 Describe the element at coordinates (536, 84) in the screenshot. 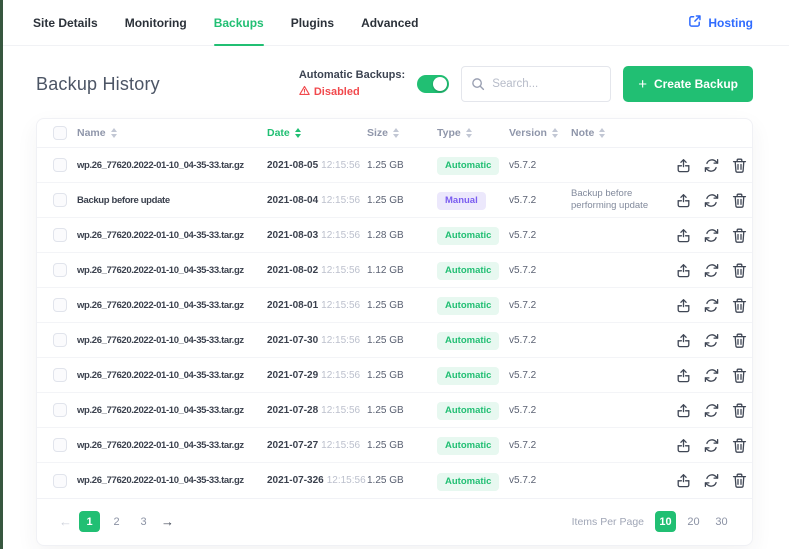

I see `search-input` at that location.